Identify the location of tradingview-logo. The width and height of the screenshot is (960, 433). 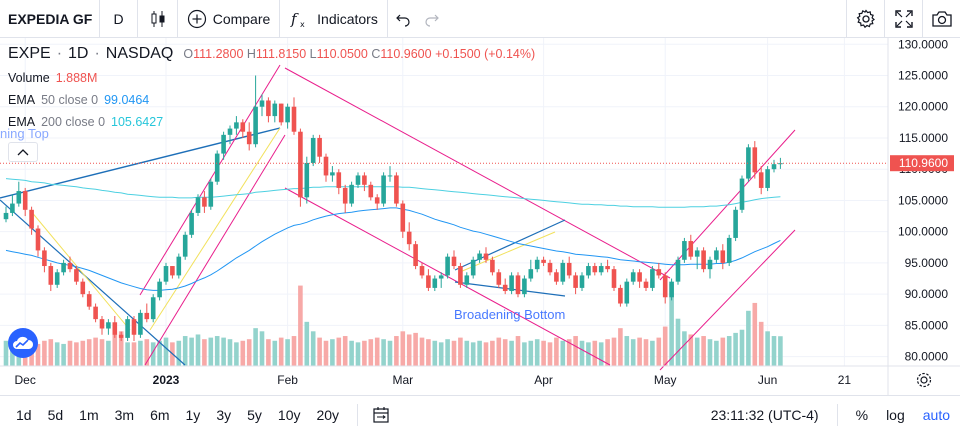
(23, 343).